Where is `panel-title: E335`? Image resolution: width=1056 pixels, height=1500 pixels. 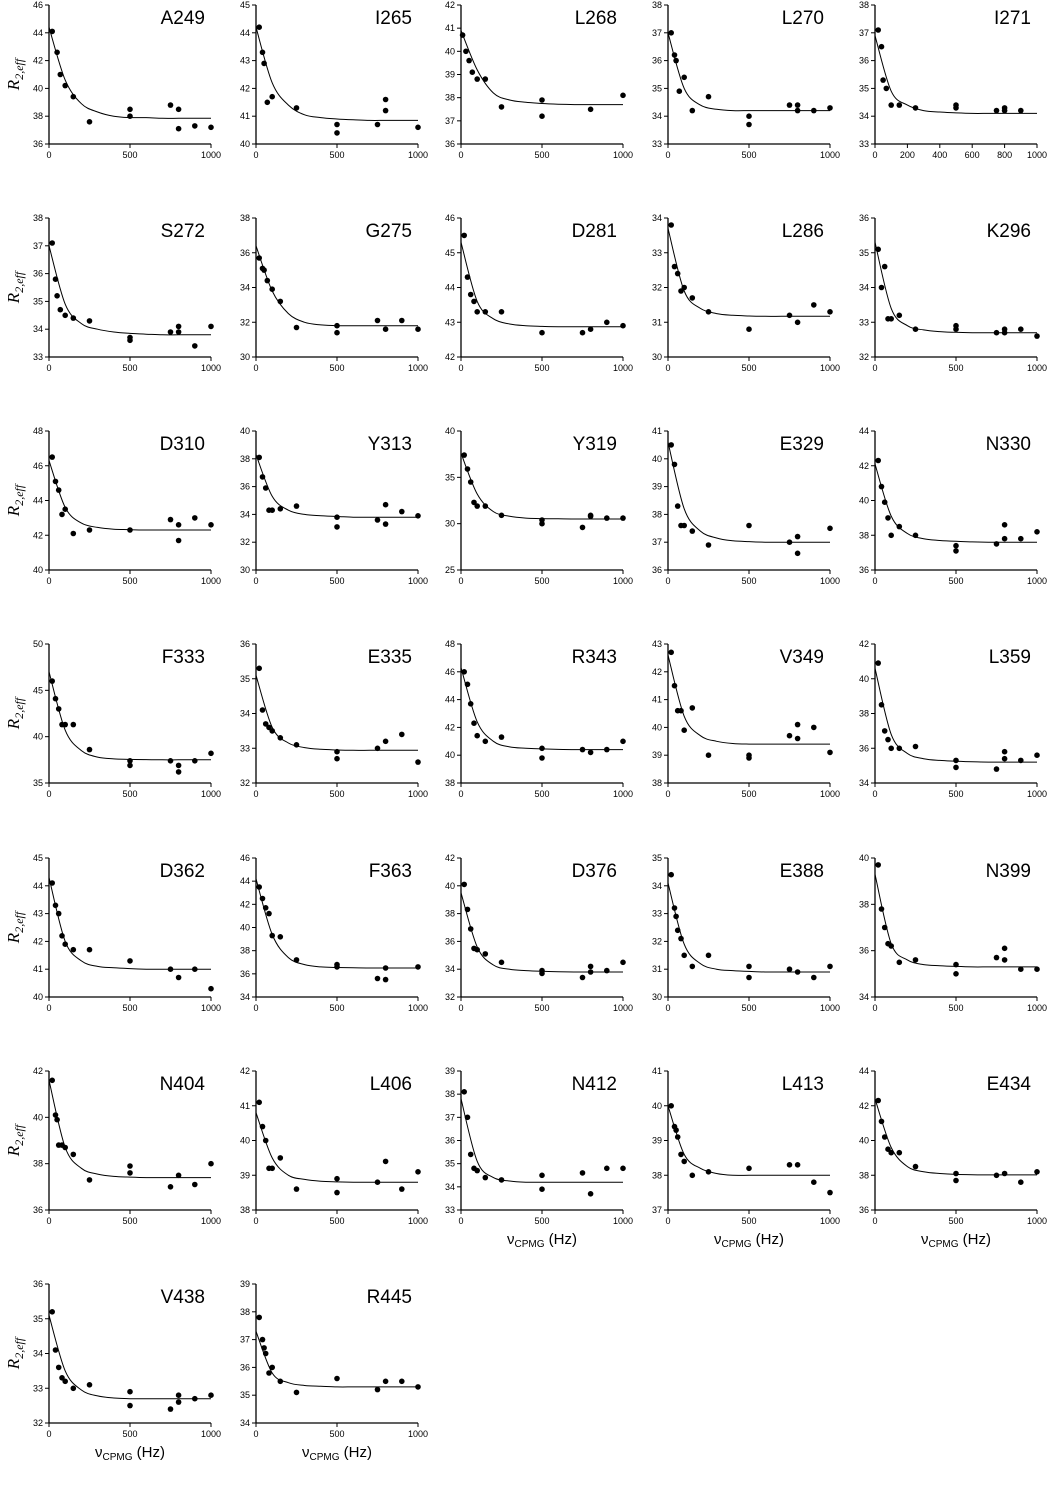 panel-title: E335 is located at coordinates (390, 657).